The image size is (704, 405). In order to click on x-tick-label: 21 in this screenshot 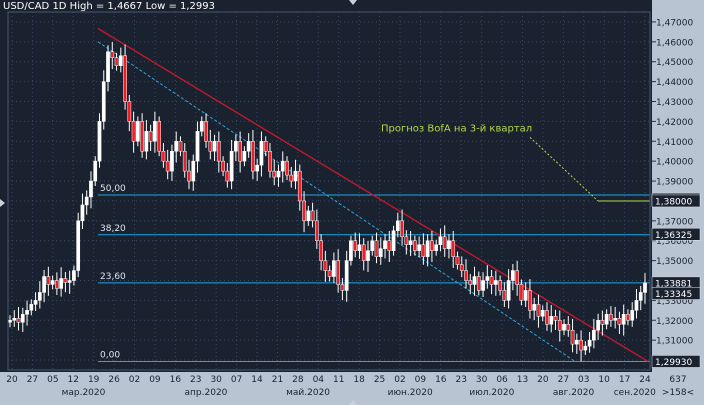, I will do `click(277, 380)`.